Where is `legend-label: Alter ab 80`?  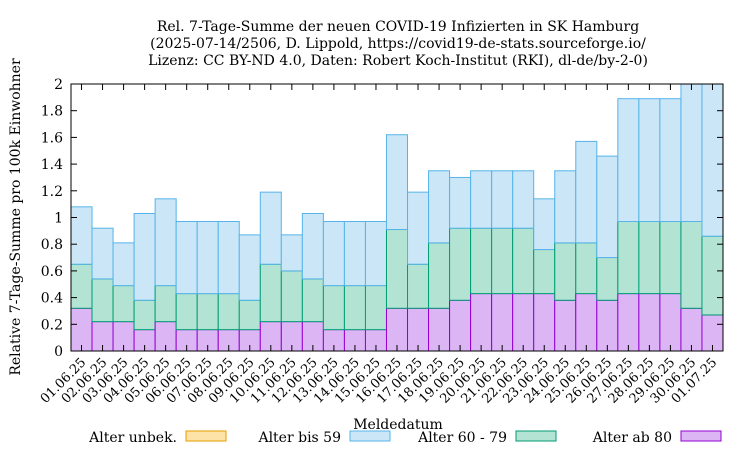
legend-label: Alter ab 80 is located at coordinates (632, 438).